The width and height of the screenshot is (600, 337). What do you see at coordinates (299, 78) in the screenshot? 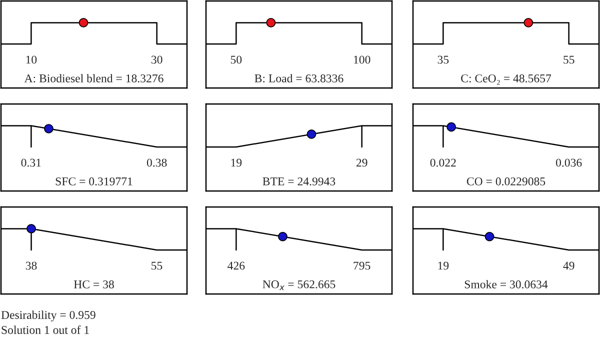
I see `x-axis-title: B: Load = 63.8336` at bounding box center [299, 78].